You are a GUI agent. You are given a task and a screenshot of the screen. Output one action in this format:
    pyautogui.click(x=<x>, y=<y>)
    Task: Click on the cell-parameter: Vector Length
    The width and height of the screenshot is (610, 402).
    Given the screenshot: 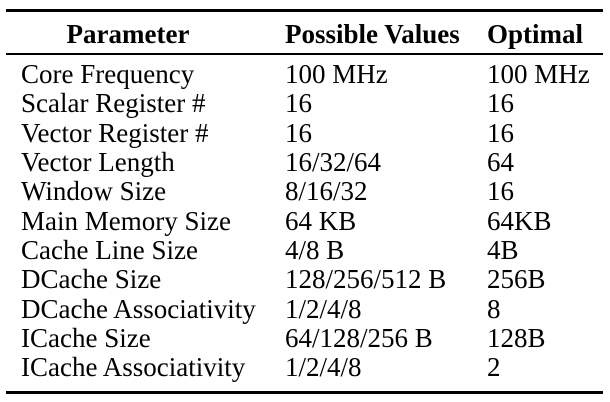 What is the action you would take?
    pyautogui.click(x=98, y=162)
    